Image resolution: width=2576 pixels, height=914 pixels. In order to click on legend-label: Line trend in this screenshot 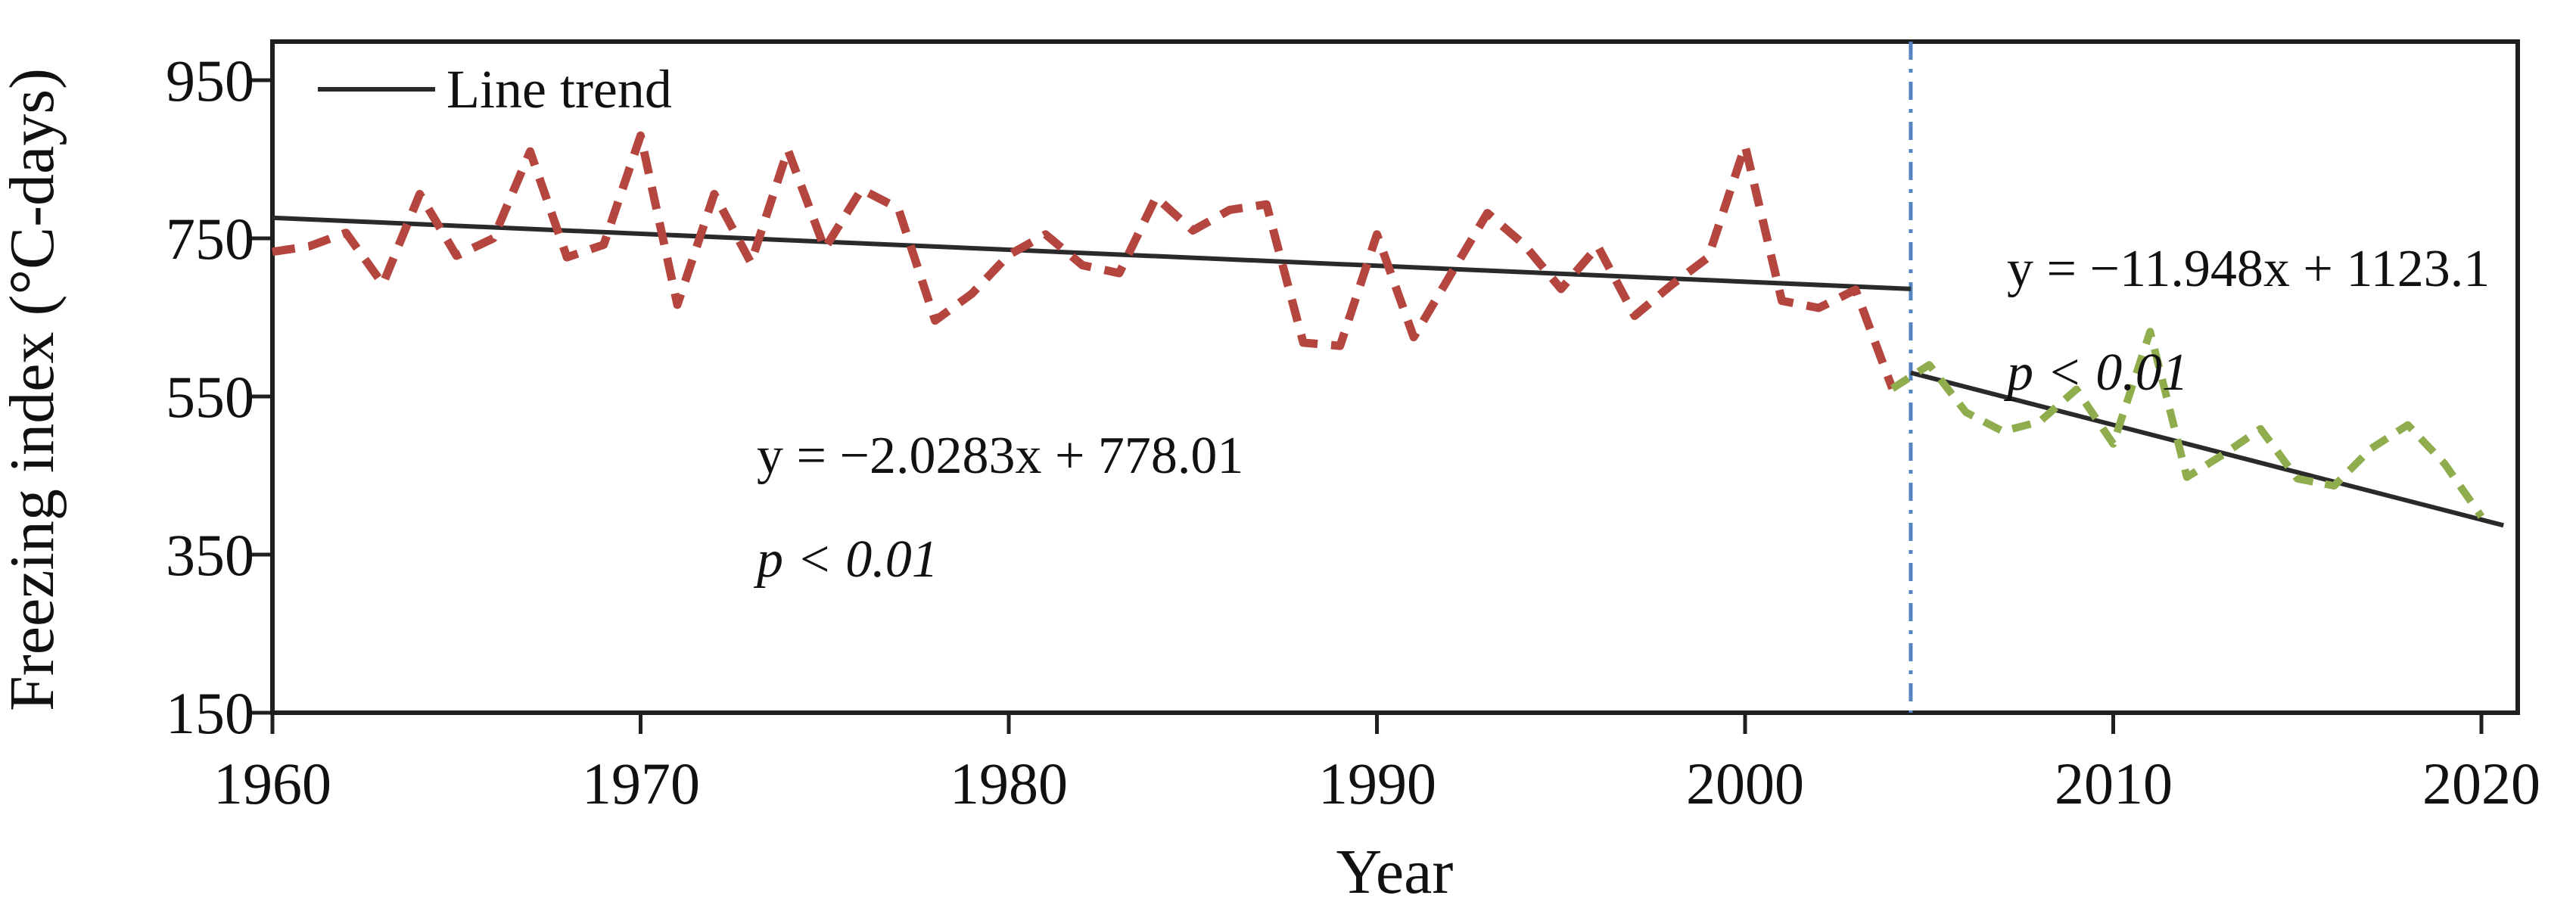, I will do `click(559, 89)`.